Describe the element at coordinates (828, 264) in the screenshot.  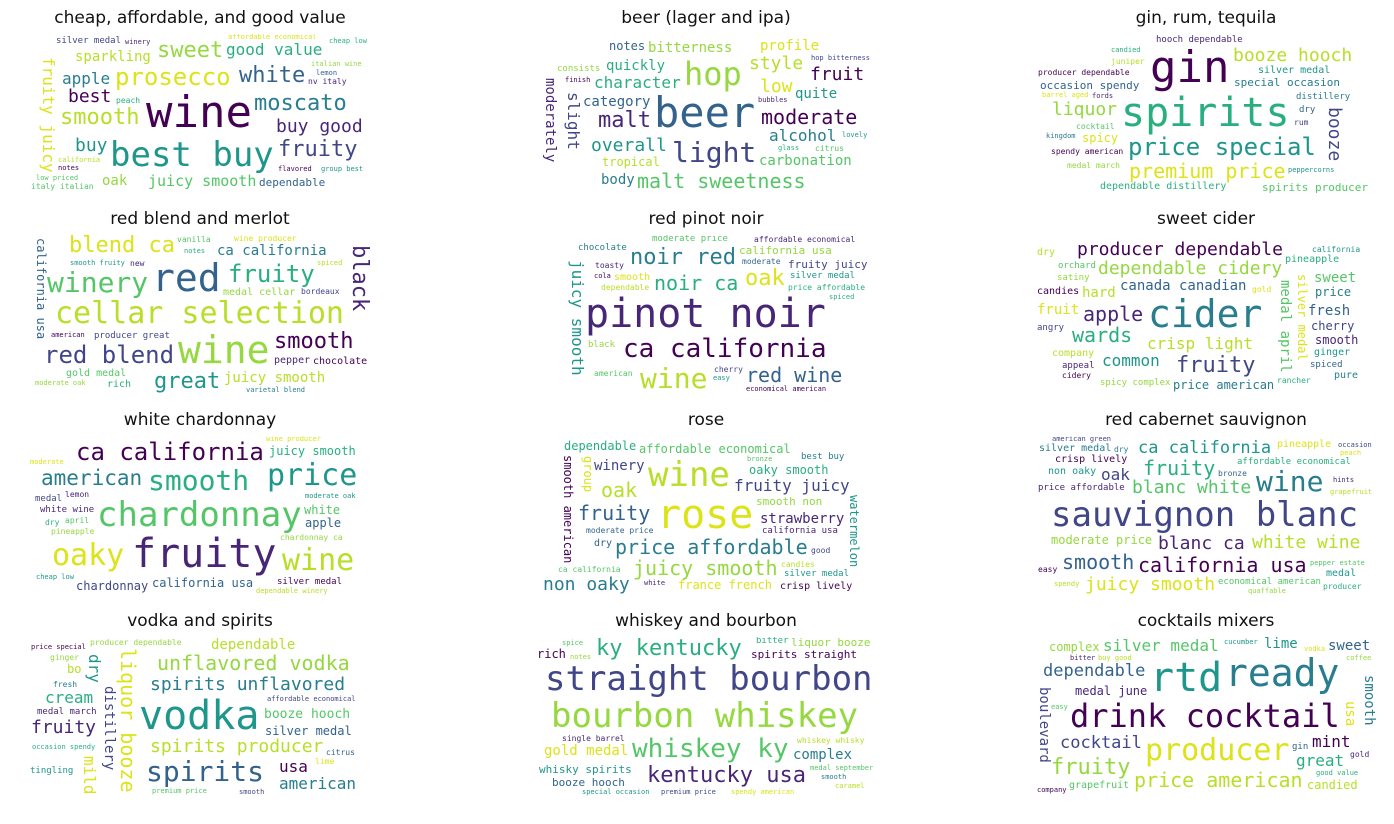
I see `cloud-word: fruity juicy` at that location.